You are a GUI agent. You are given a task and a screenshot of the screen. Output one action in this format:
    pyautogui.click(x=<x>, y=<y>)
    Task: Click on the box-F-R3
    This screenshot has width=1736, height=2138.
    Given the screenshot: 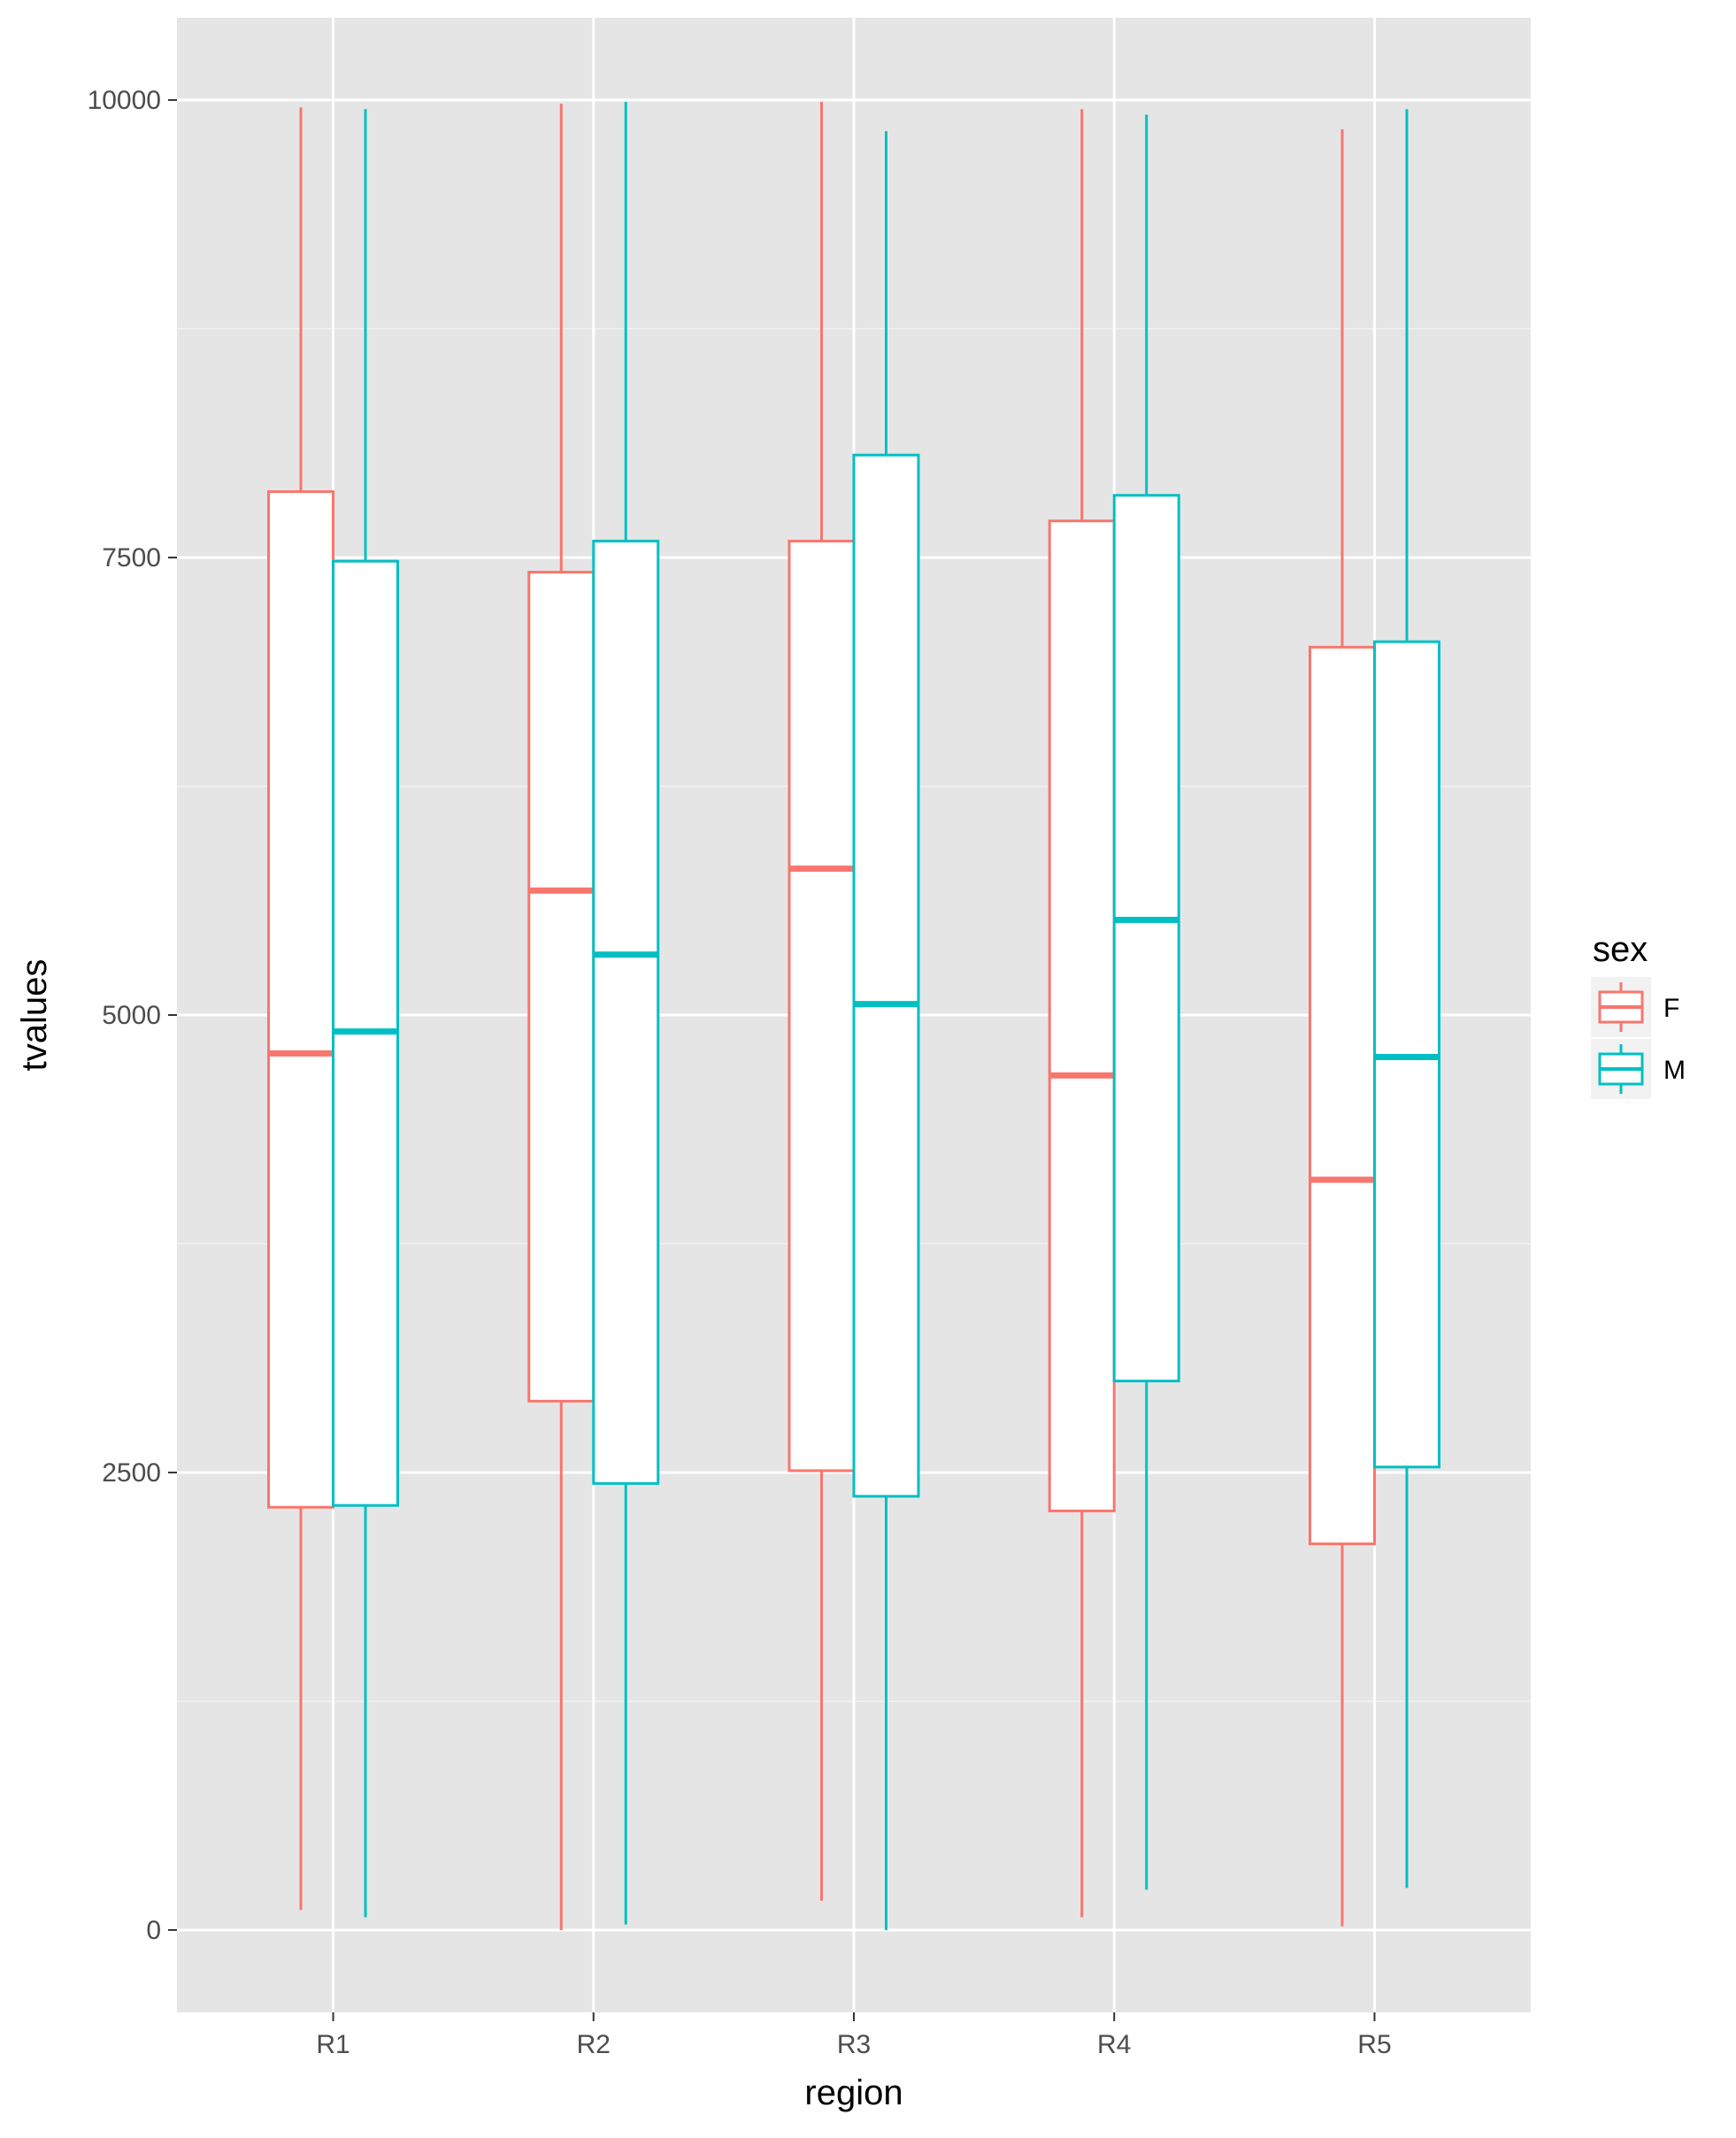 What is the action you would take?
    pyautogui.click(x=822, y=1001)
    